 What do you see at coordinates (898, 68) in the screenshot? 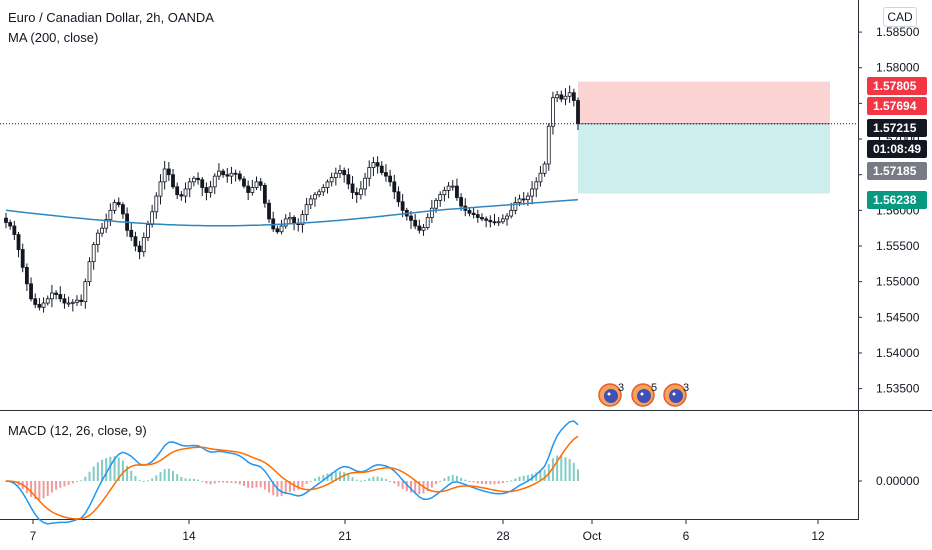
I see `price-tick-label: 1.58000` at bounding box center [898, 68].